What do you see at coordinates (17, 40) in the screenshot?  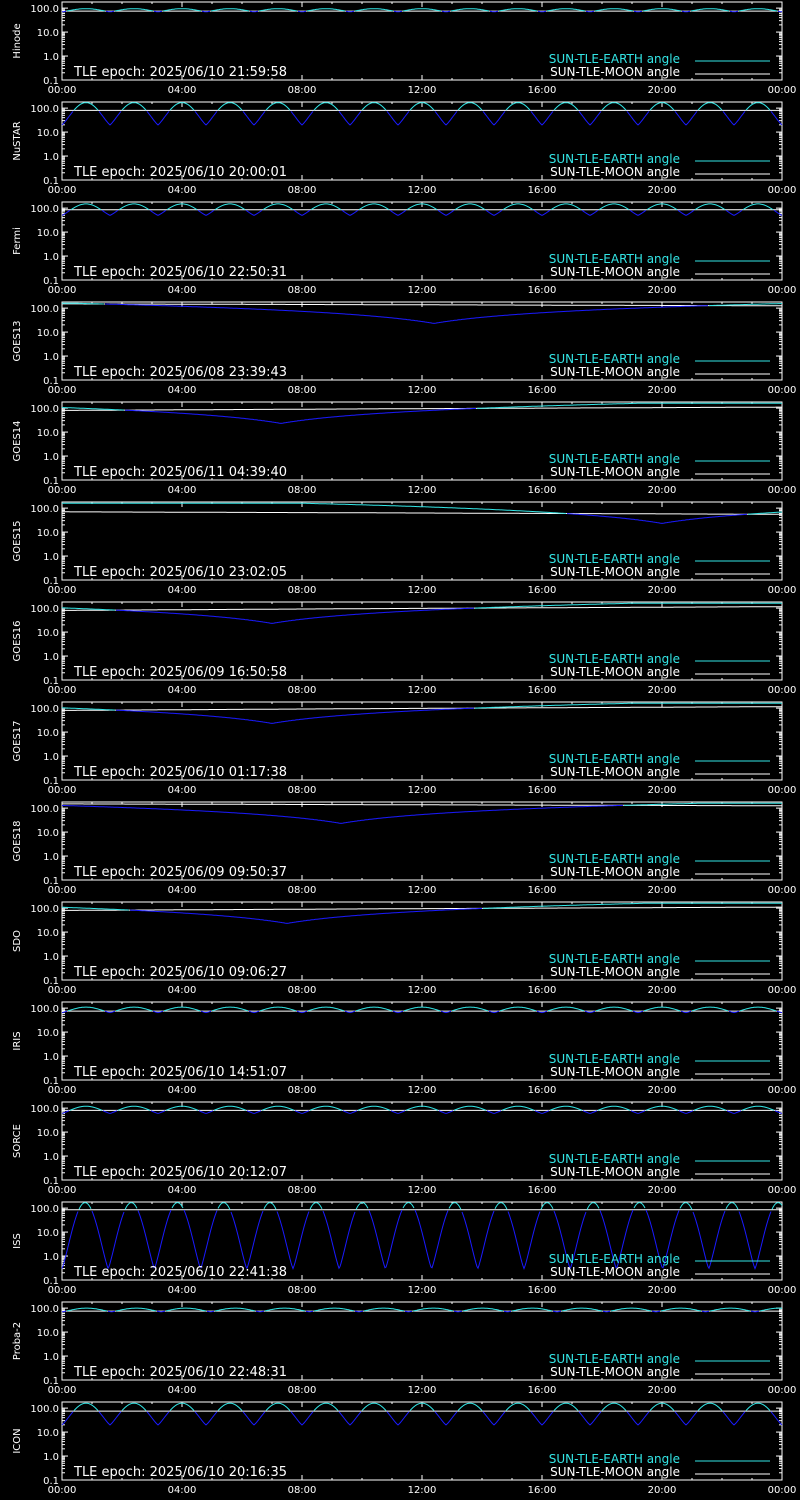 I see `satellite-name: Hinode` at bounding box center [17, 40].